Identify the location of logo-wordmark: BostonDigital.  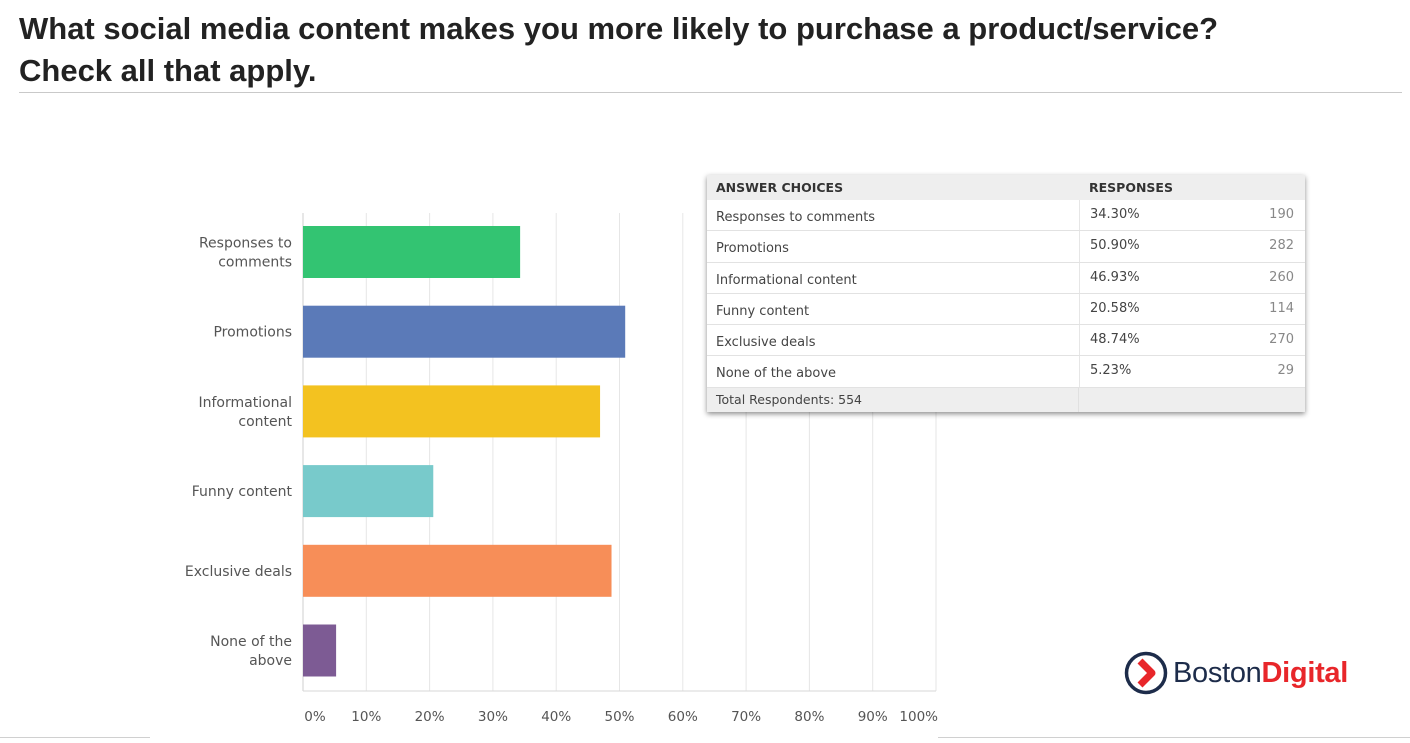
(1260, 673).